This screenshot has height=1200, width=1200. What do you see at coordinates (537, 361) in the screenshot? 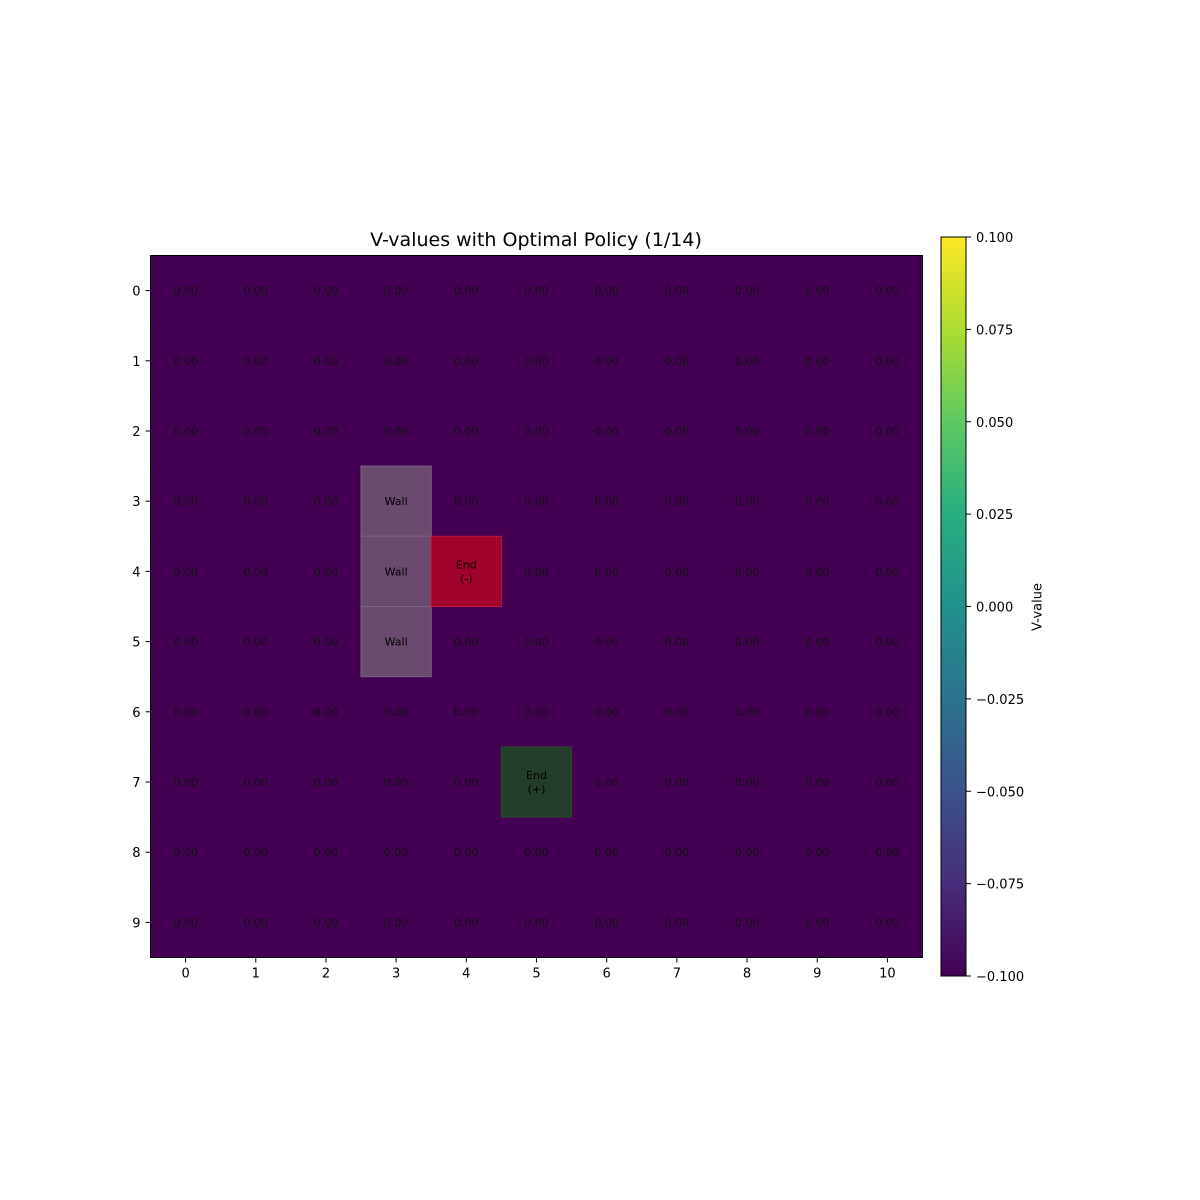
I see `heatmap-cell-r1-c5` at bounding box center [537, 361].